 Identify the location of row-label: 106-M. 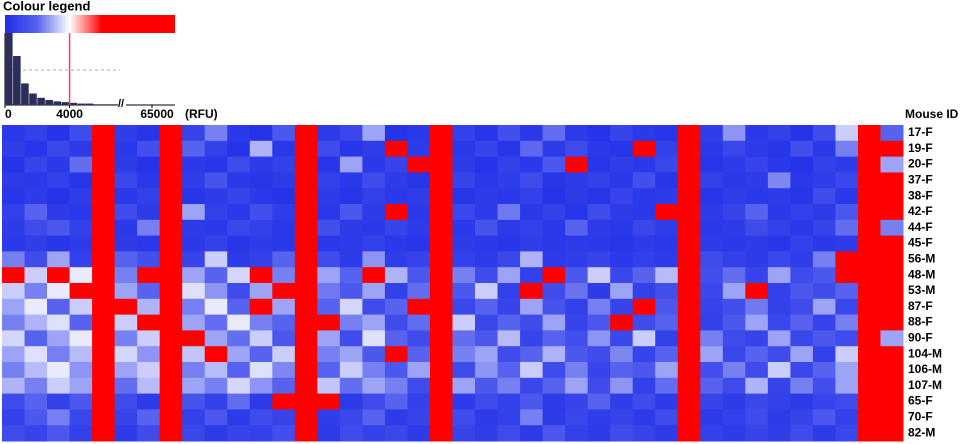
(925, 369).